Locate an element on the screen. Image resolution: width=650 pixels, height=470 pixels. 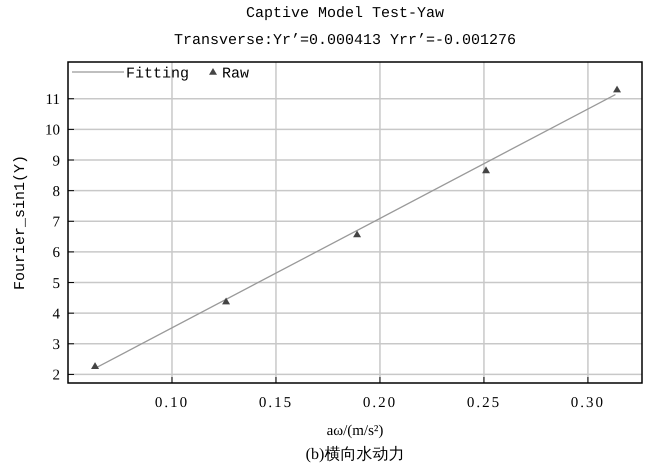
y-tick-label: 9 is located at coordinates (56, 161).